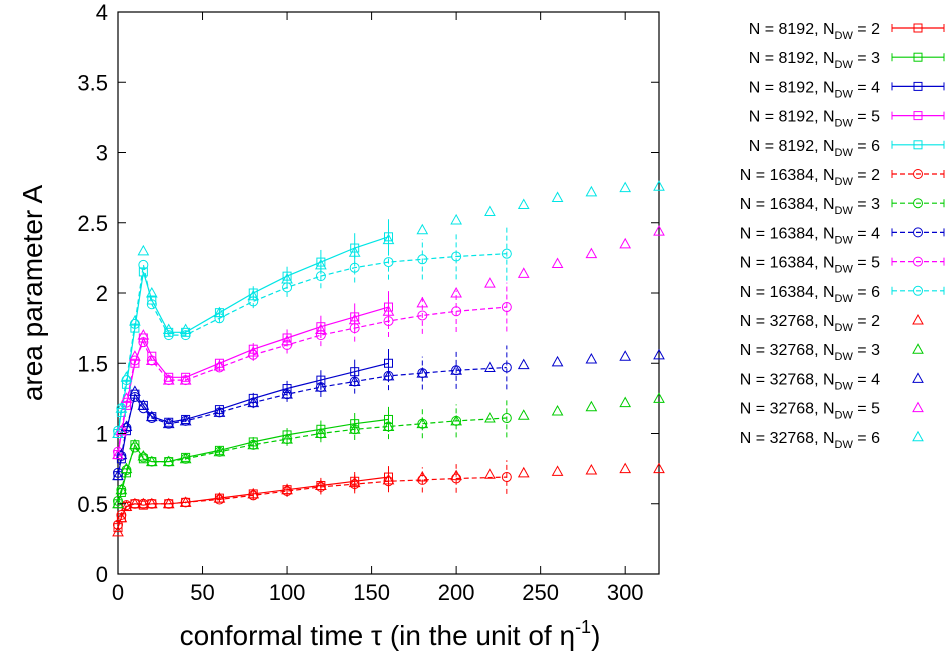  I want to click on y-tick-label: 1.5, so click(92, 363).